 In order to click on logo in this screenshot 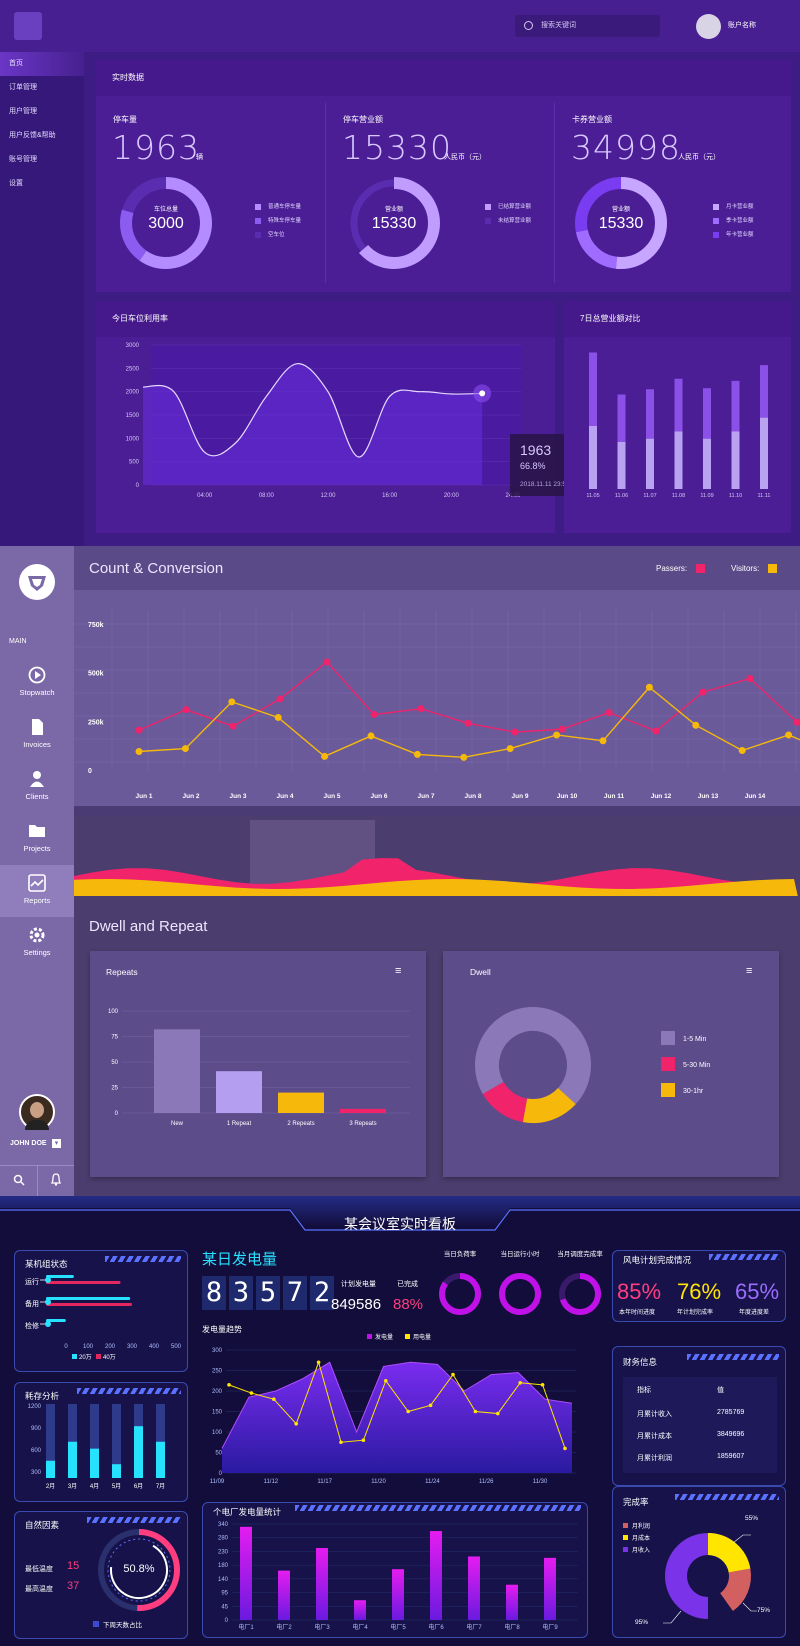, I will do `click(28, 26)`.